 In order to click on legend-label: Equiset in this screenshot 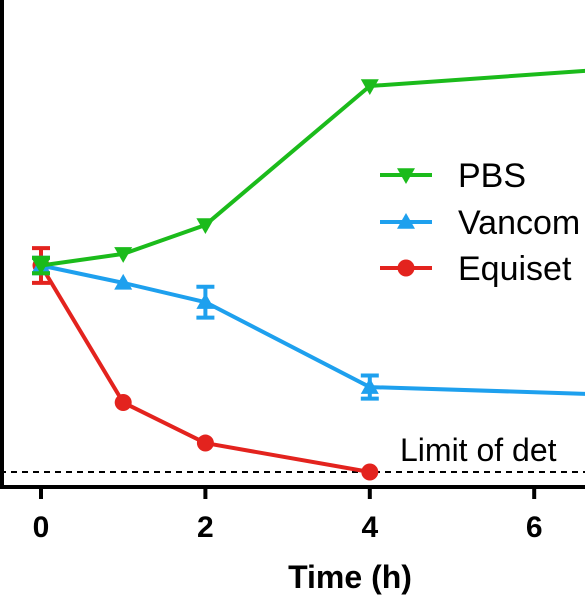, I will do `click(515, 269)`.